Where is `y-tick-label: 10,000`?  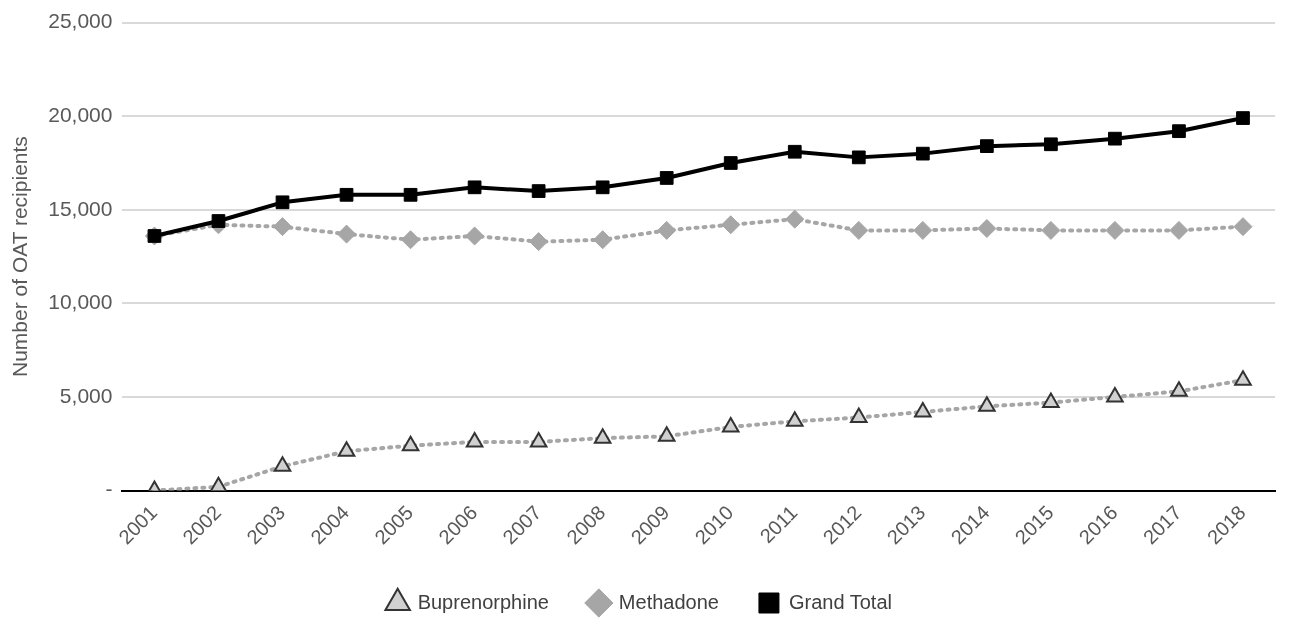
y-tick-label: 10,000 is located at coordinates (80, 302).